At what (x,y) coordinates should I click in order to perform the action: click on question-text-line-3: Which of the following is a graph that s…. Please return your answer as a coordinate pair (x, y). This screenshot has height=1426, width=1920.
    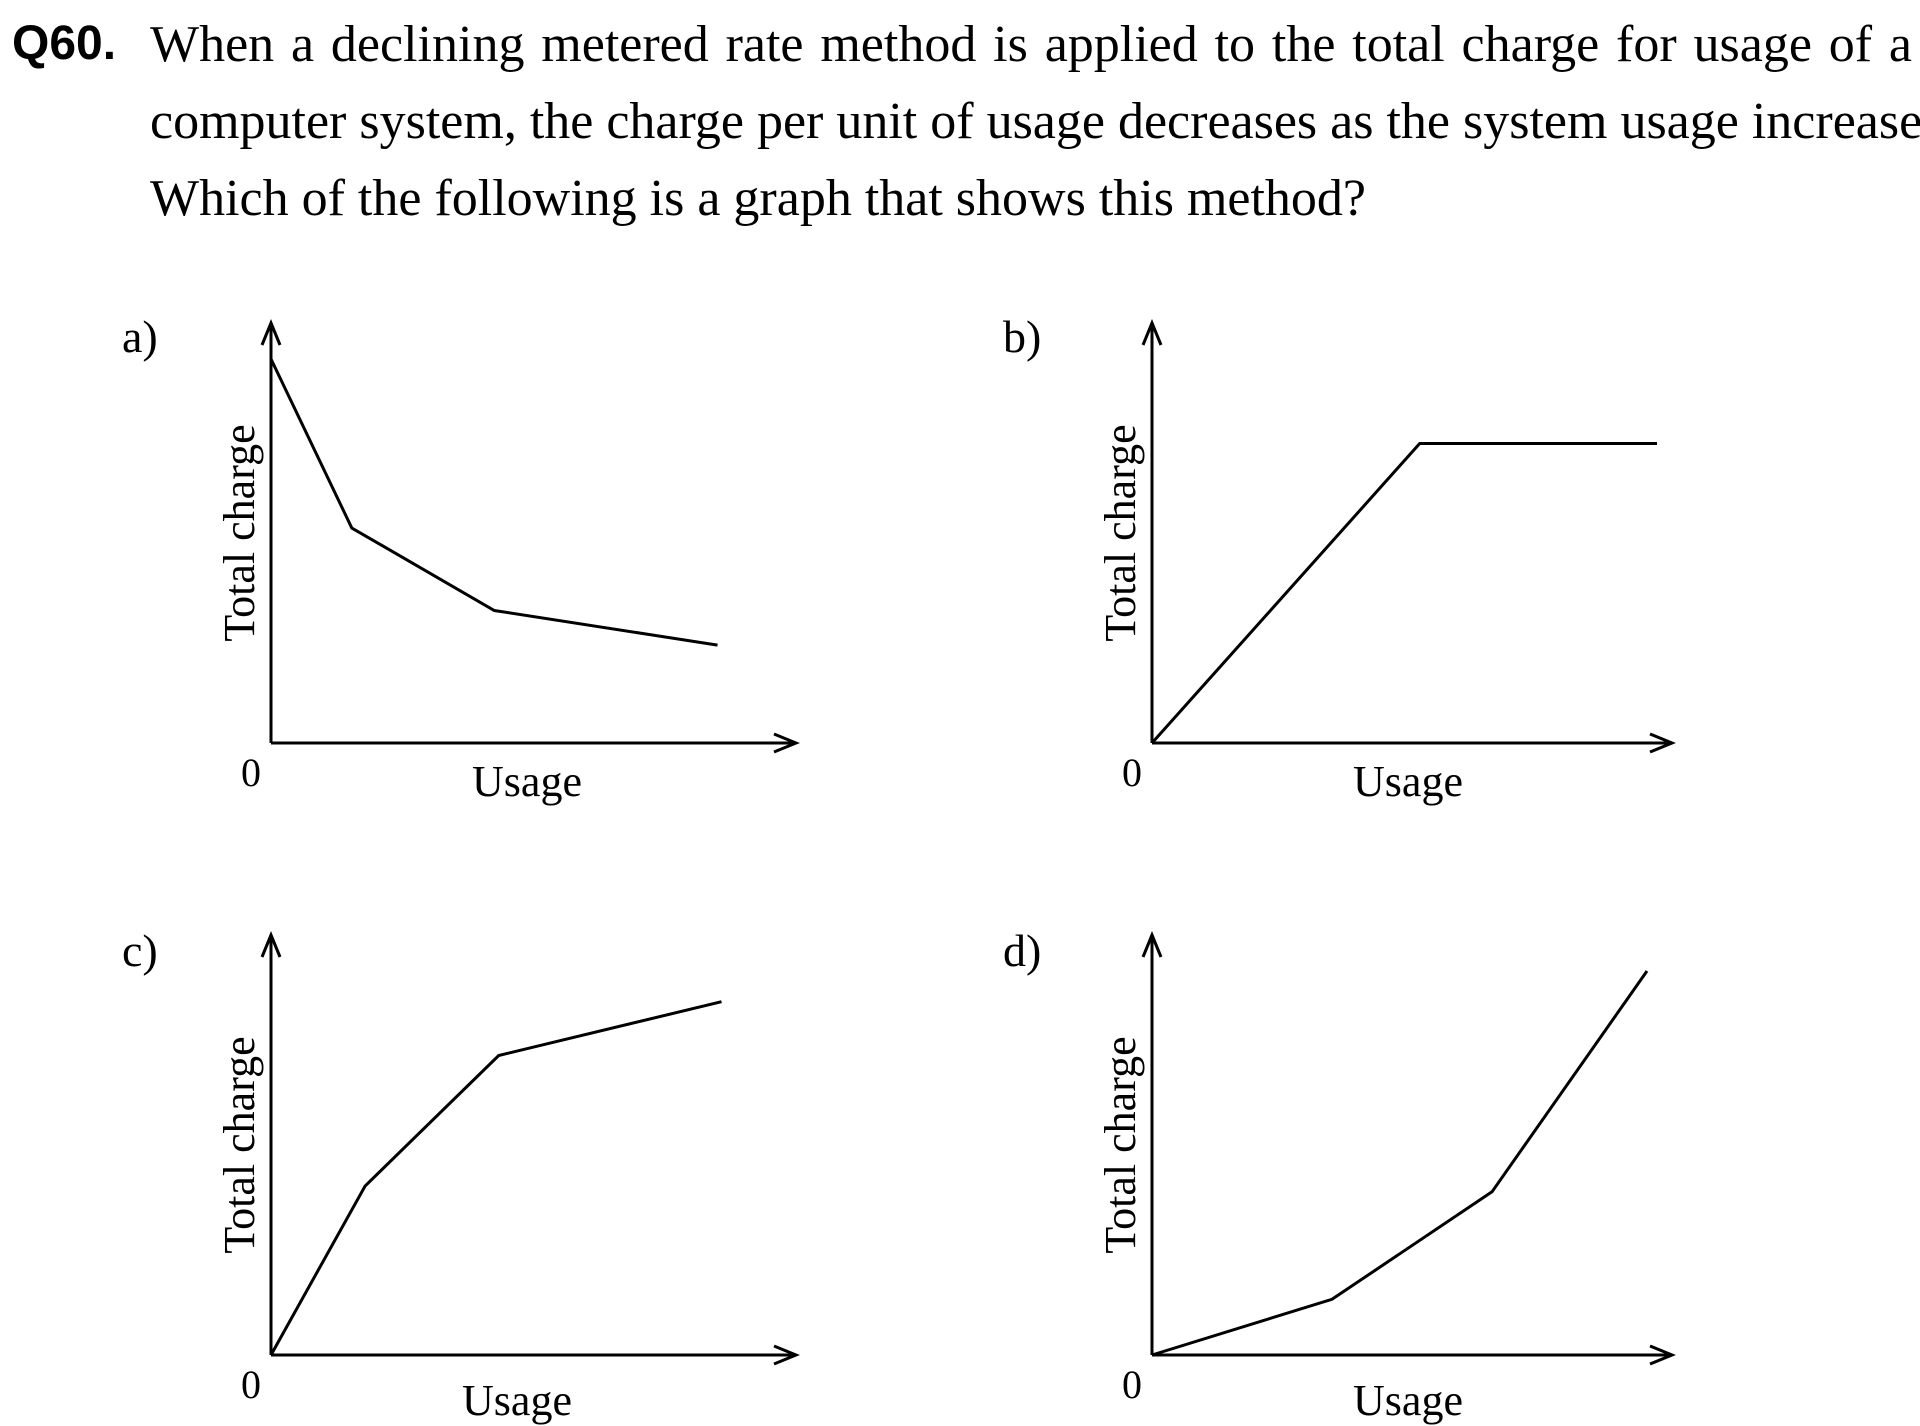
    Looking at the image, I should click on (758, 198).